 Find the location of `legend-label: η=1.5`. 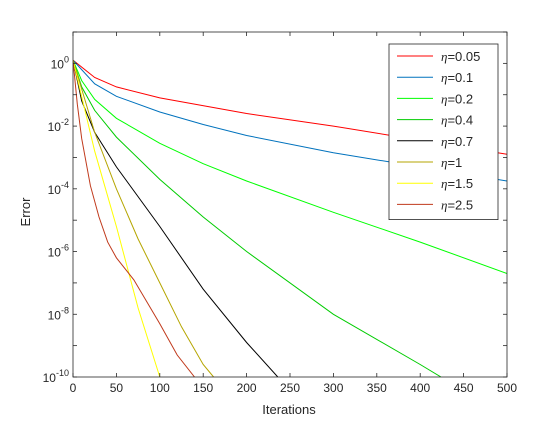

legend-label: η=1.5 is located at coordinates (457, 183).